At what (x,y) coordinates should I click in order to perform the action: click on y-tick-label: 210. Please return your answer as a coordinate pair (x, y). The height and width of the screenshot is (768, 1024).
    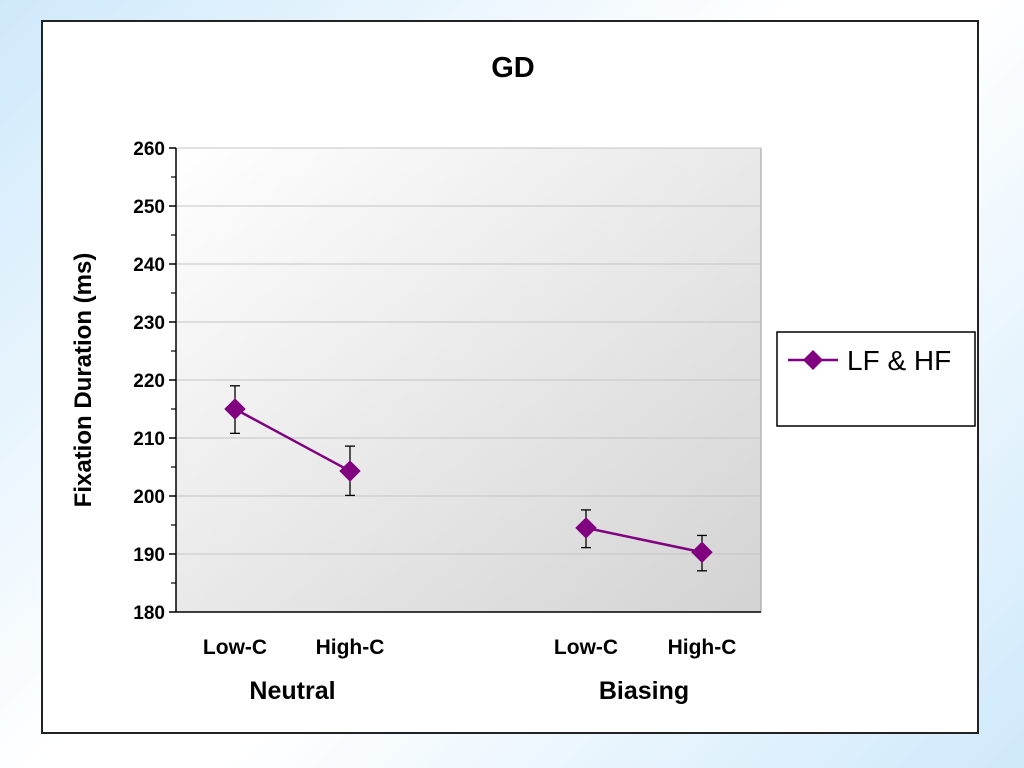
    Looking at the image, I should click on (149, 439).